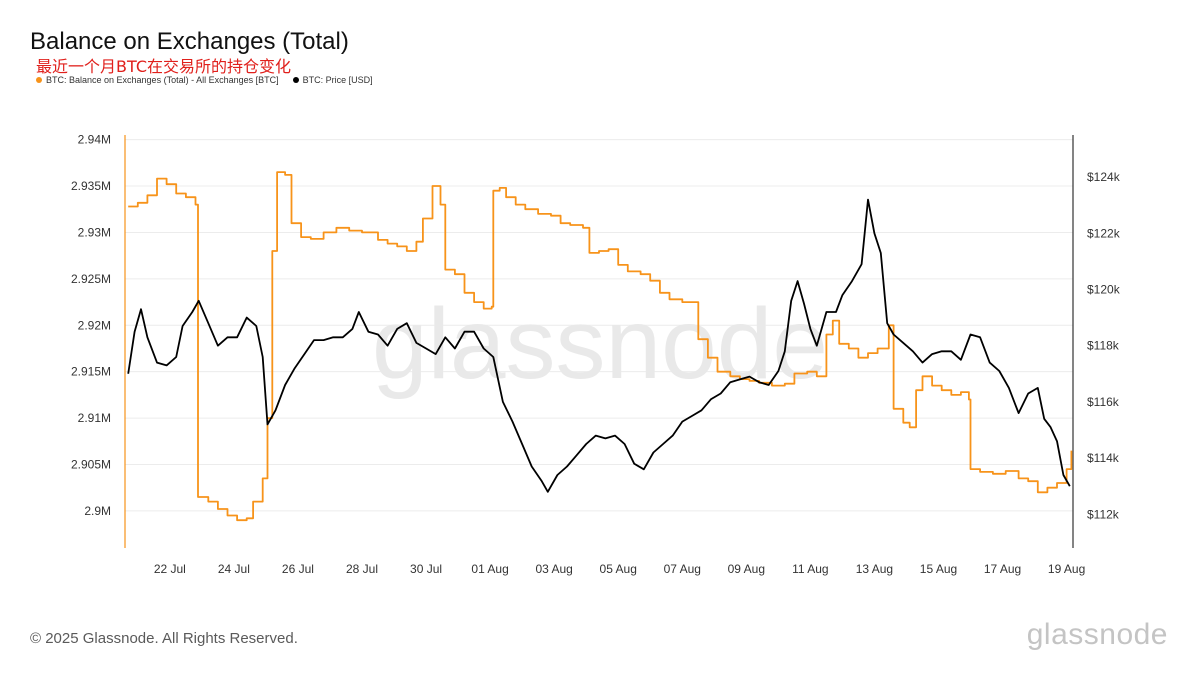 This screenshot has height=675, width=1200. I want to click on y-right-tick-label: $112k, so click(1103, 514).